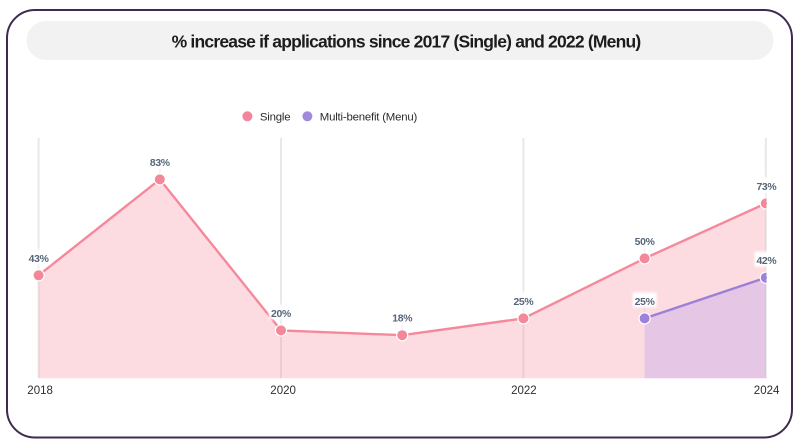 This screenshot has height=445, width=800. I want to click on svg-text: 2018, so click(40, 391).